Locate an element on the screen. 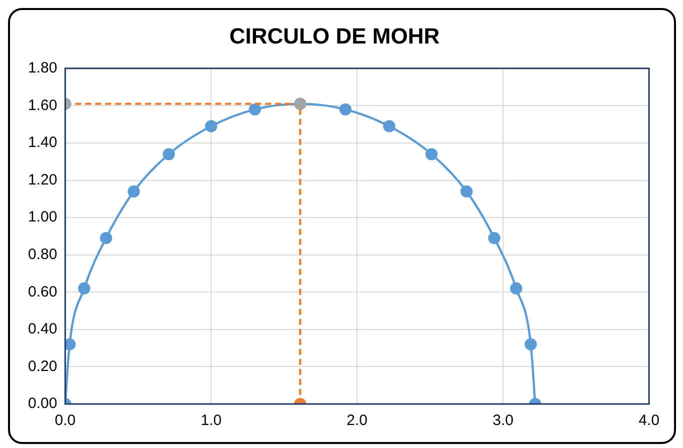 This screenshot has width=683, height=448. y-tick-label: 0.00 is located at coordinates (43, 403).